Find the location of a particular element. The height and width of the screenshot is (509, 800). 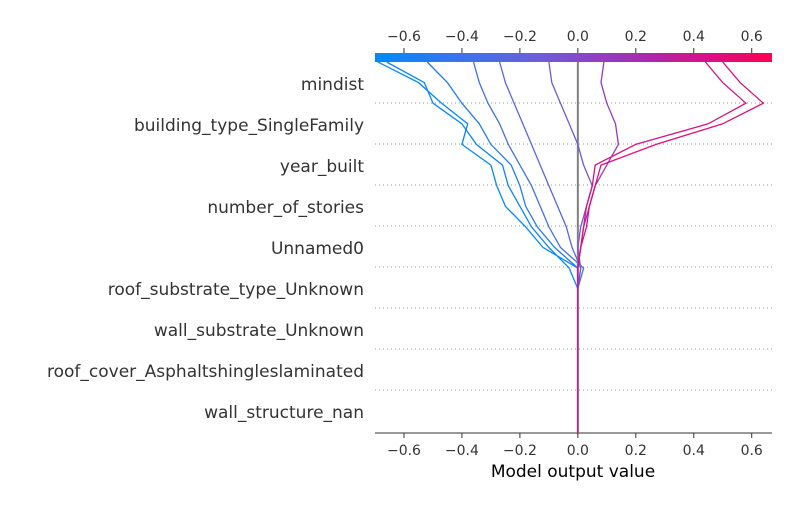

feature-label: roof_substrate_type_Unknown is located at coordinates (236, 290).